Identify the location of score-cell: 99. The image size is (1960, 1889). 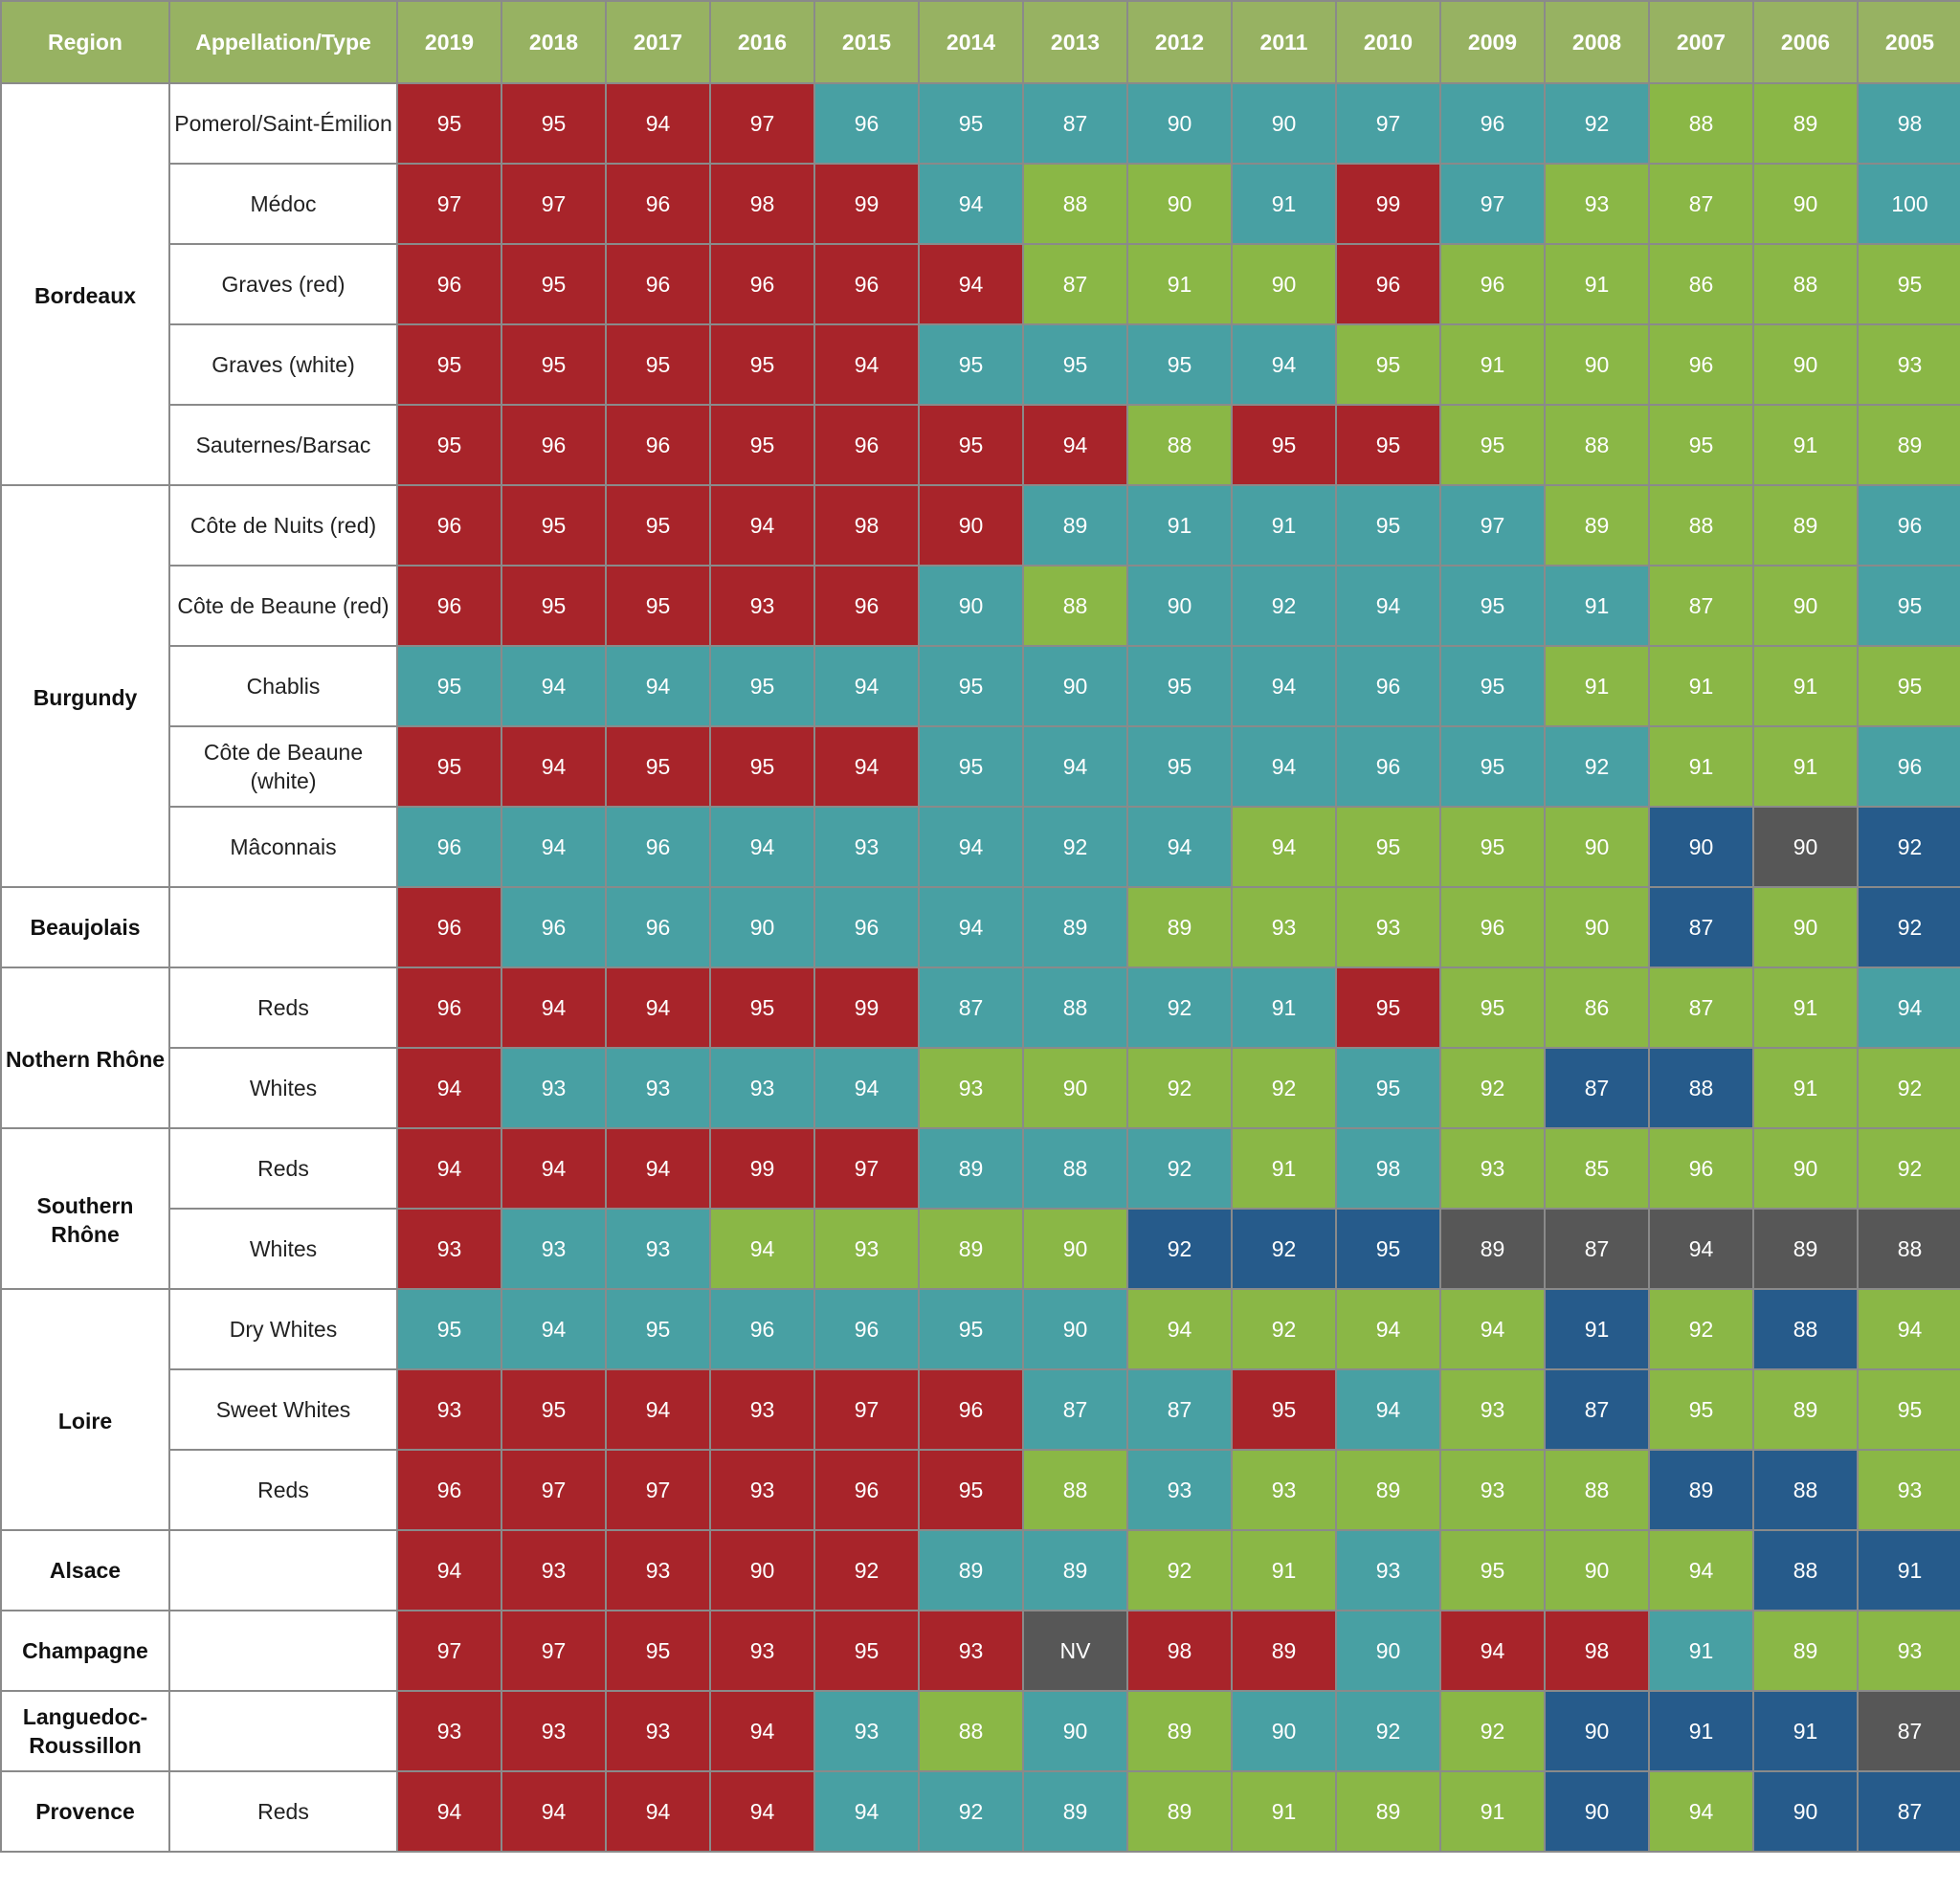
(1388, 204).